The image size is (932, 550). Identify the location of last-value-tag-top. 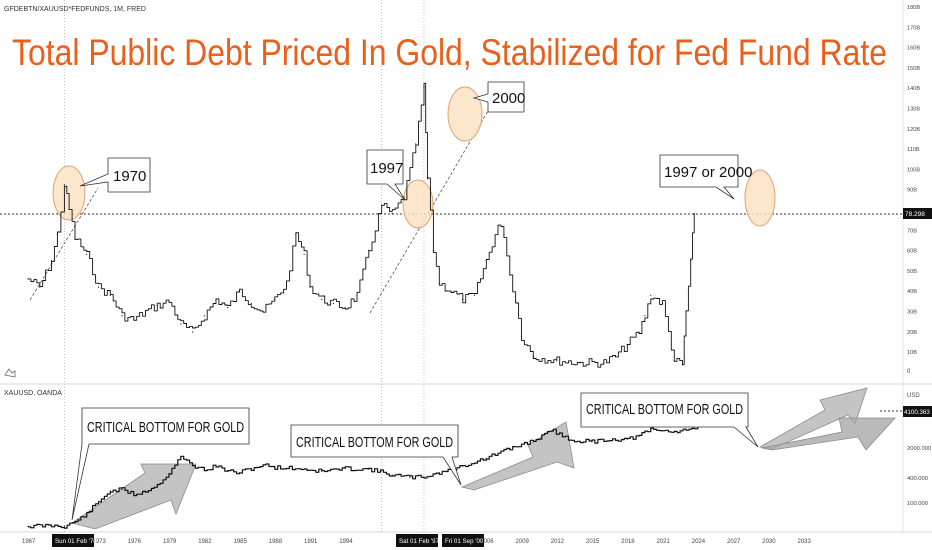
(917, 213).